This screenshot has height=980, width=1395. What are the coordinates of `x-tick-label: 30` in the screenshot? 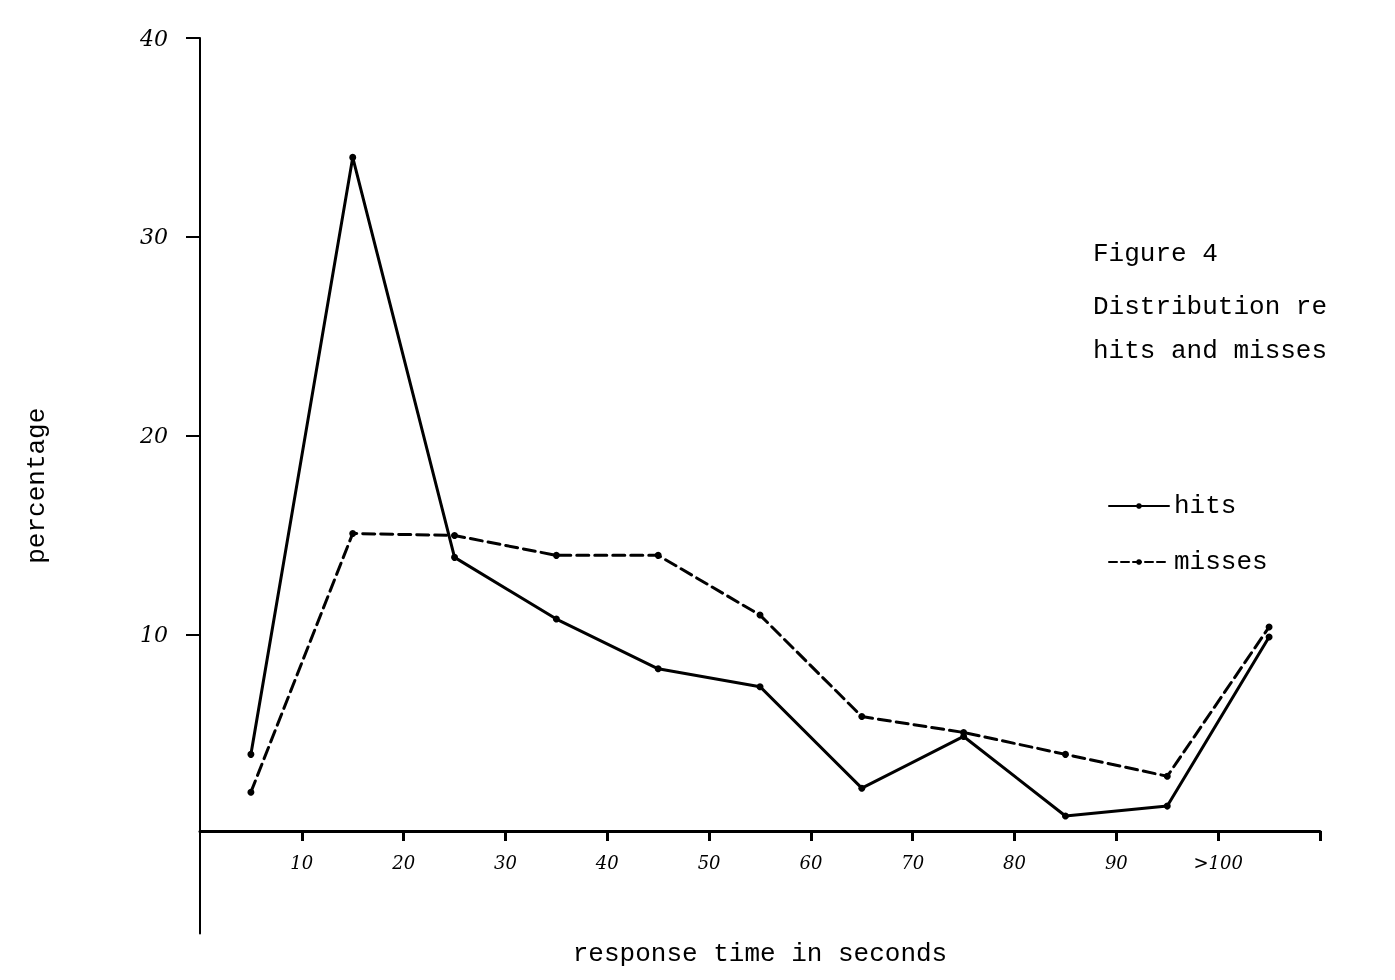 It's located at (505, 862).